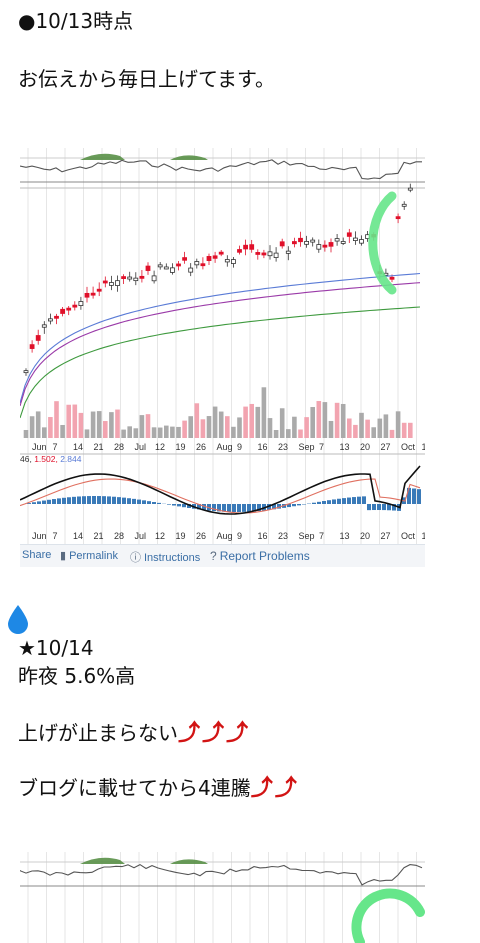 This screenshot has width=480, height=943. I want to click on share-link: Share, so click(37, 555).